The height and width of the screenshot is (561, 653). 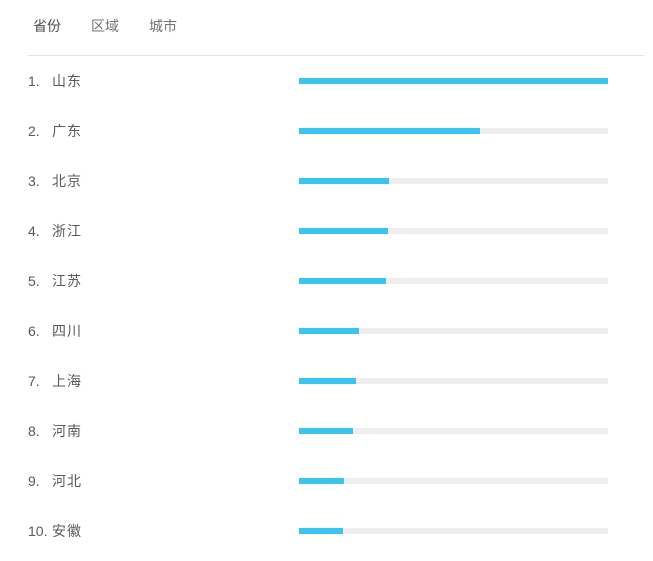 What do you see at coordinates (67, 331) in the screenshot?
I see `province-name: 四川` at bounding box center [67, 331].